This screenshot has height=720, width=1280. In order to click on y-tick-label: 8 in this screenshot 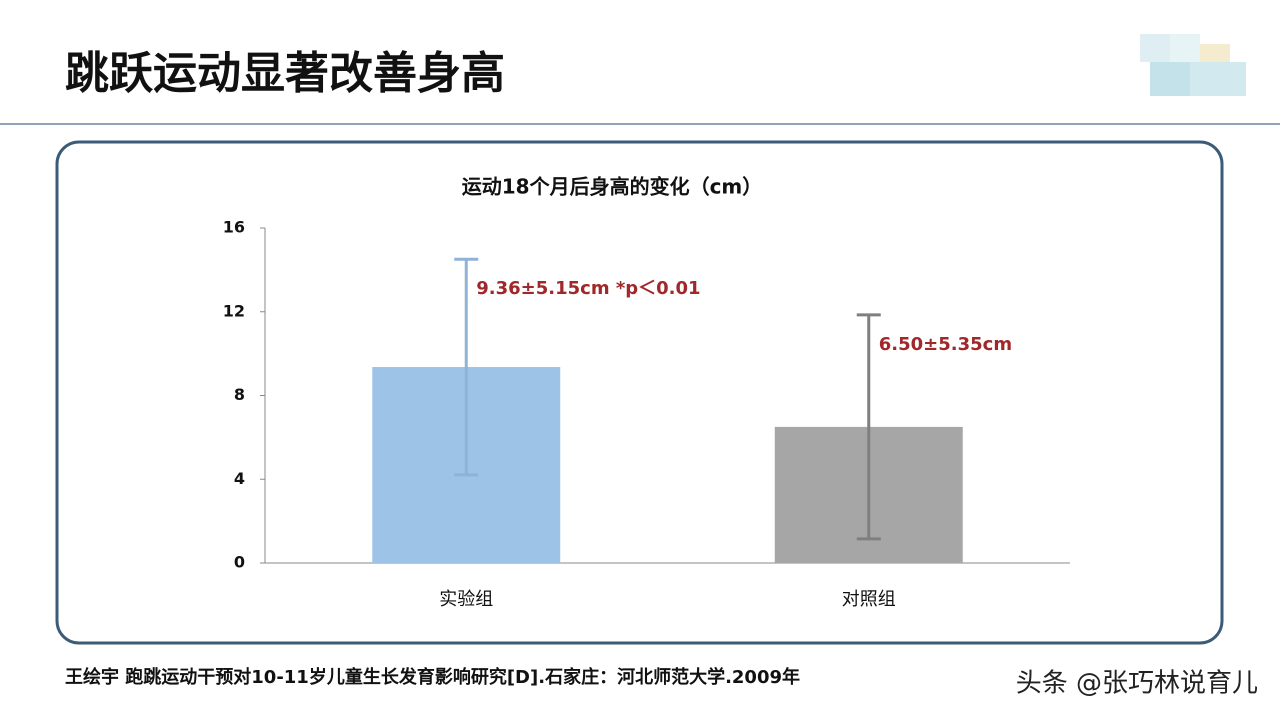, I will do `click(239, 394)`.